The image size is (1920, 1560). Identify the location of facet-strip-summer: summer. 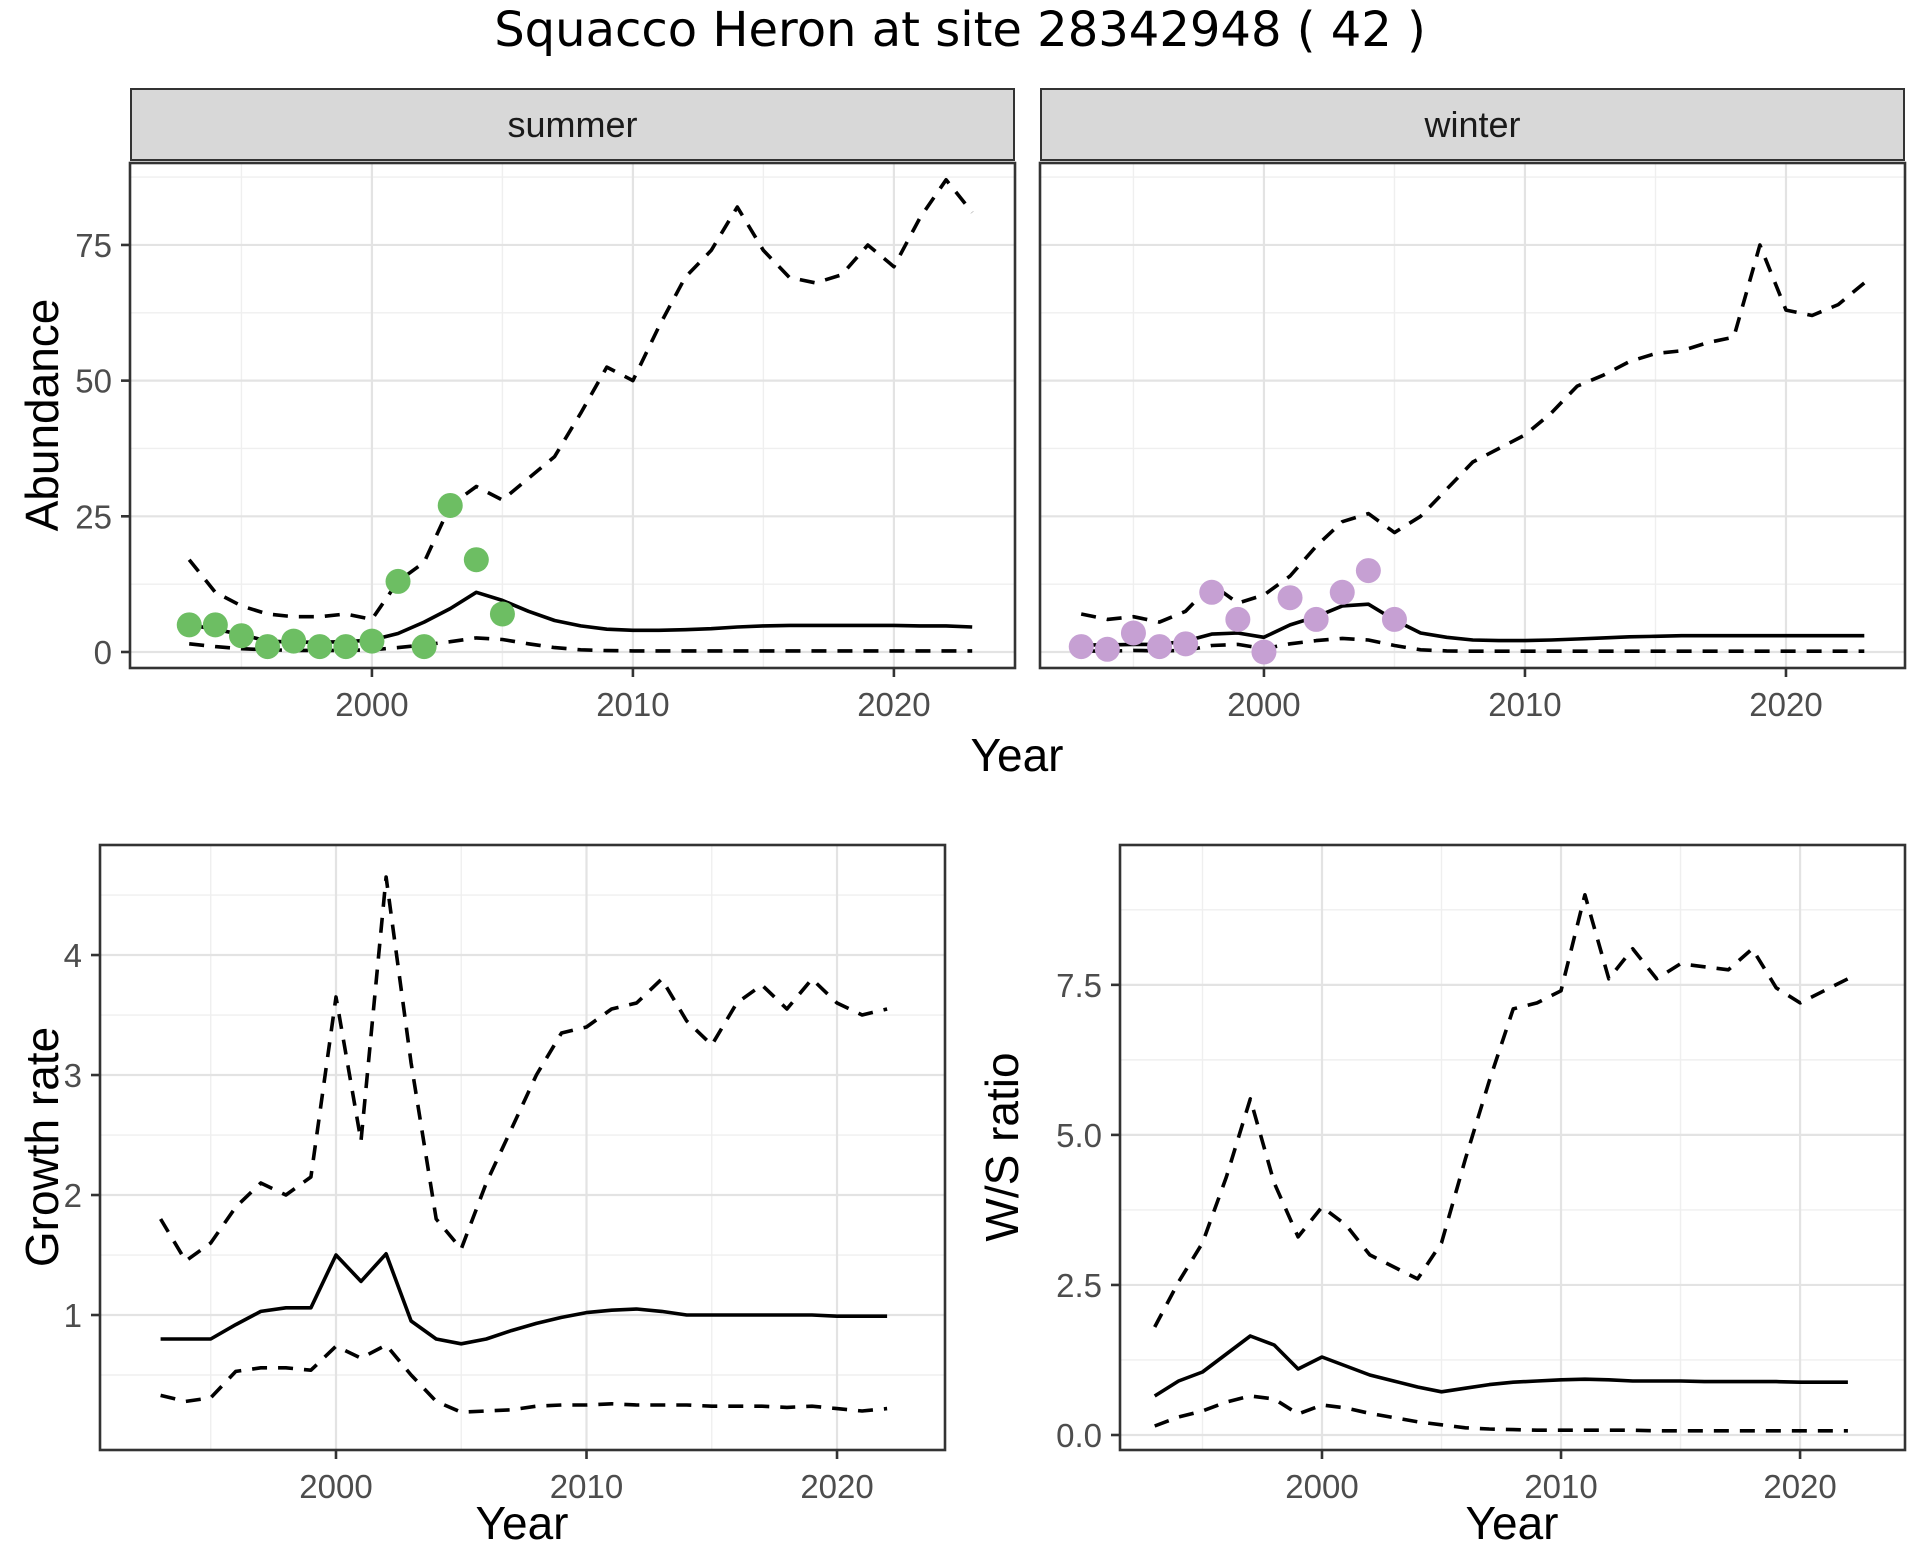
(572, 124).